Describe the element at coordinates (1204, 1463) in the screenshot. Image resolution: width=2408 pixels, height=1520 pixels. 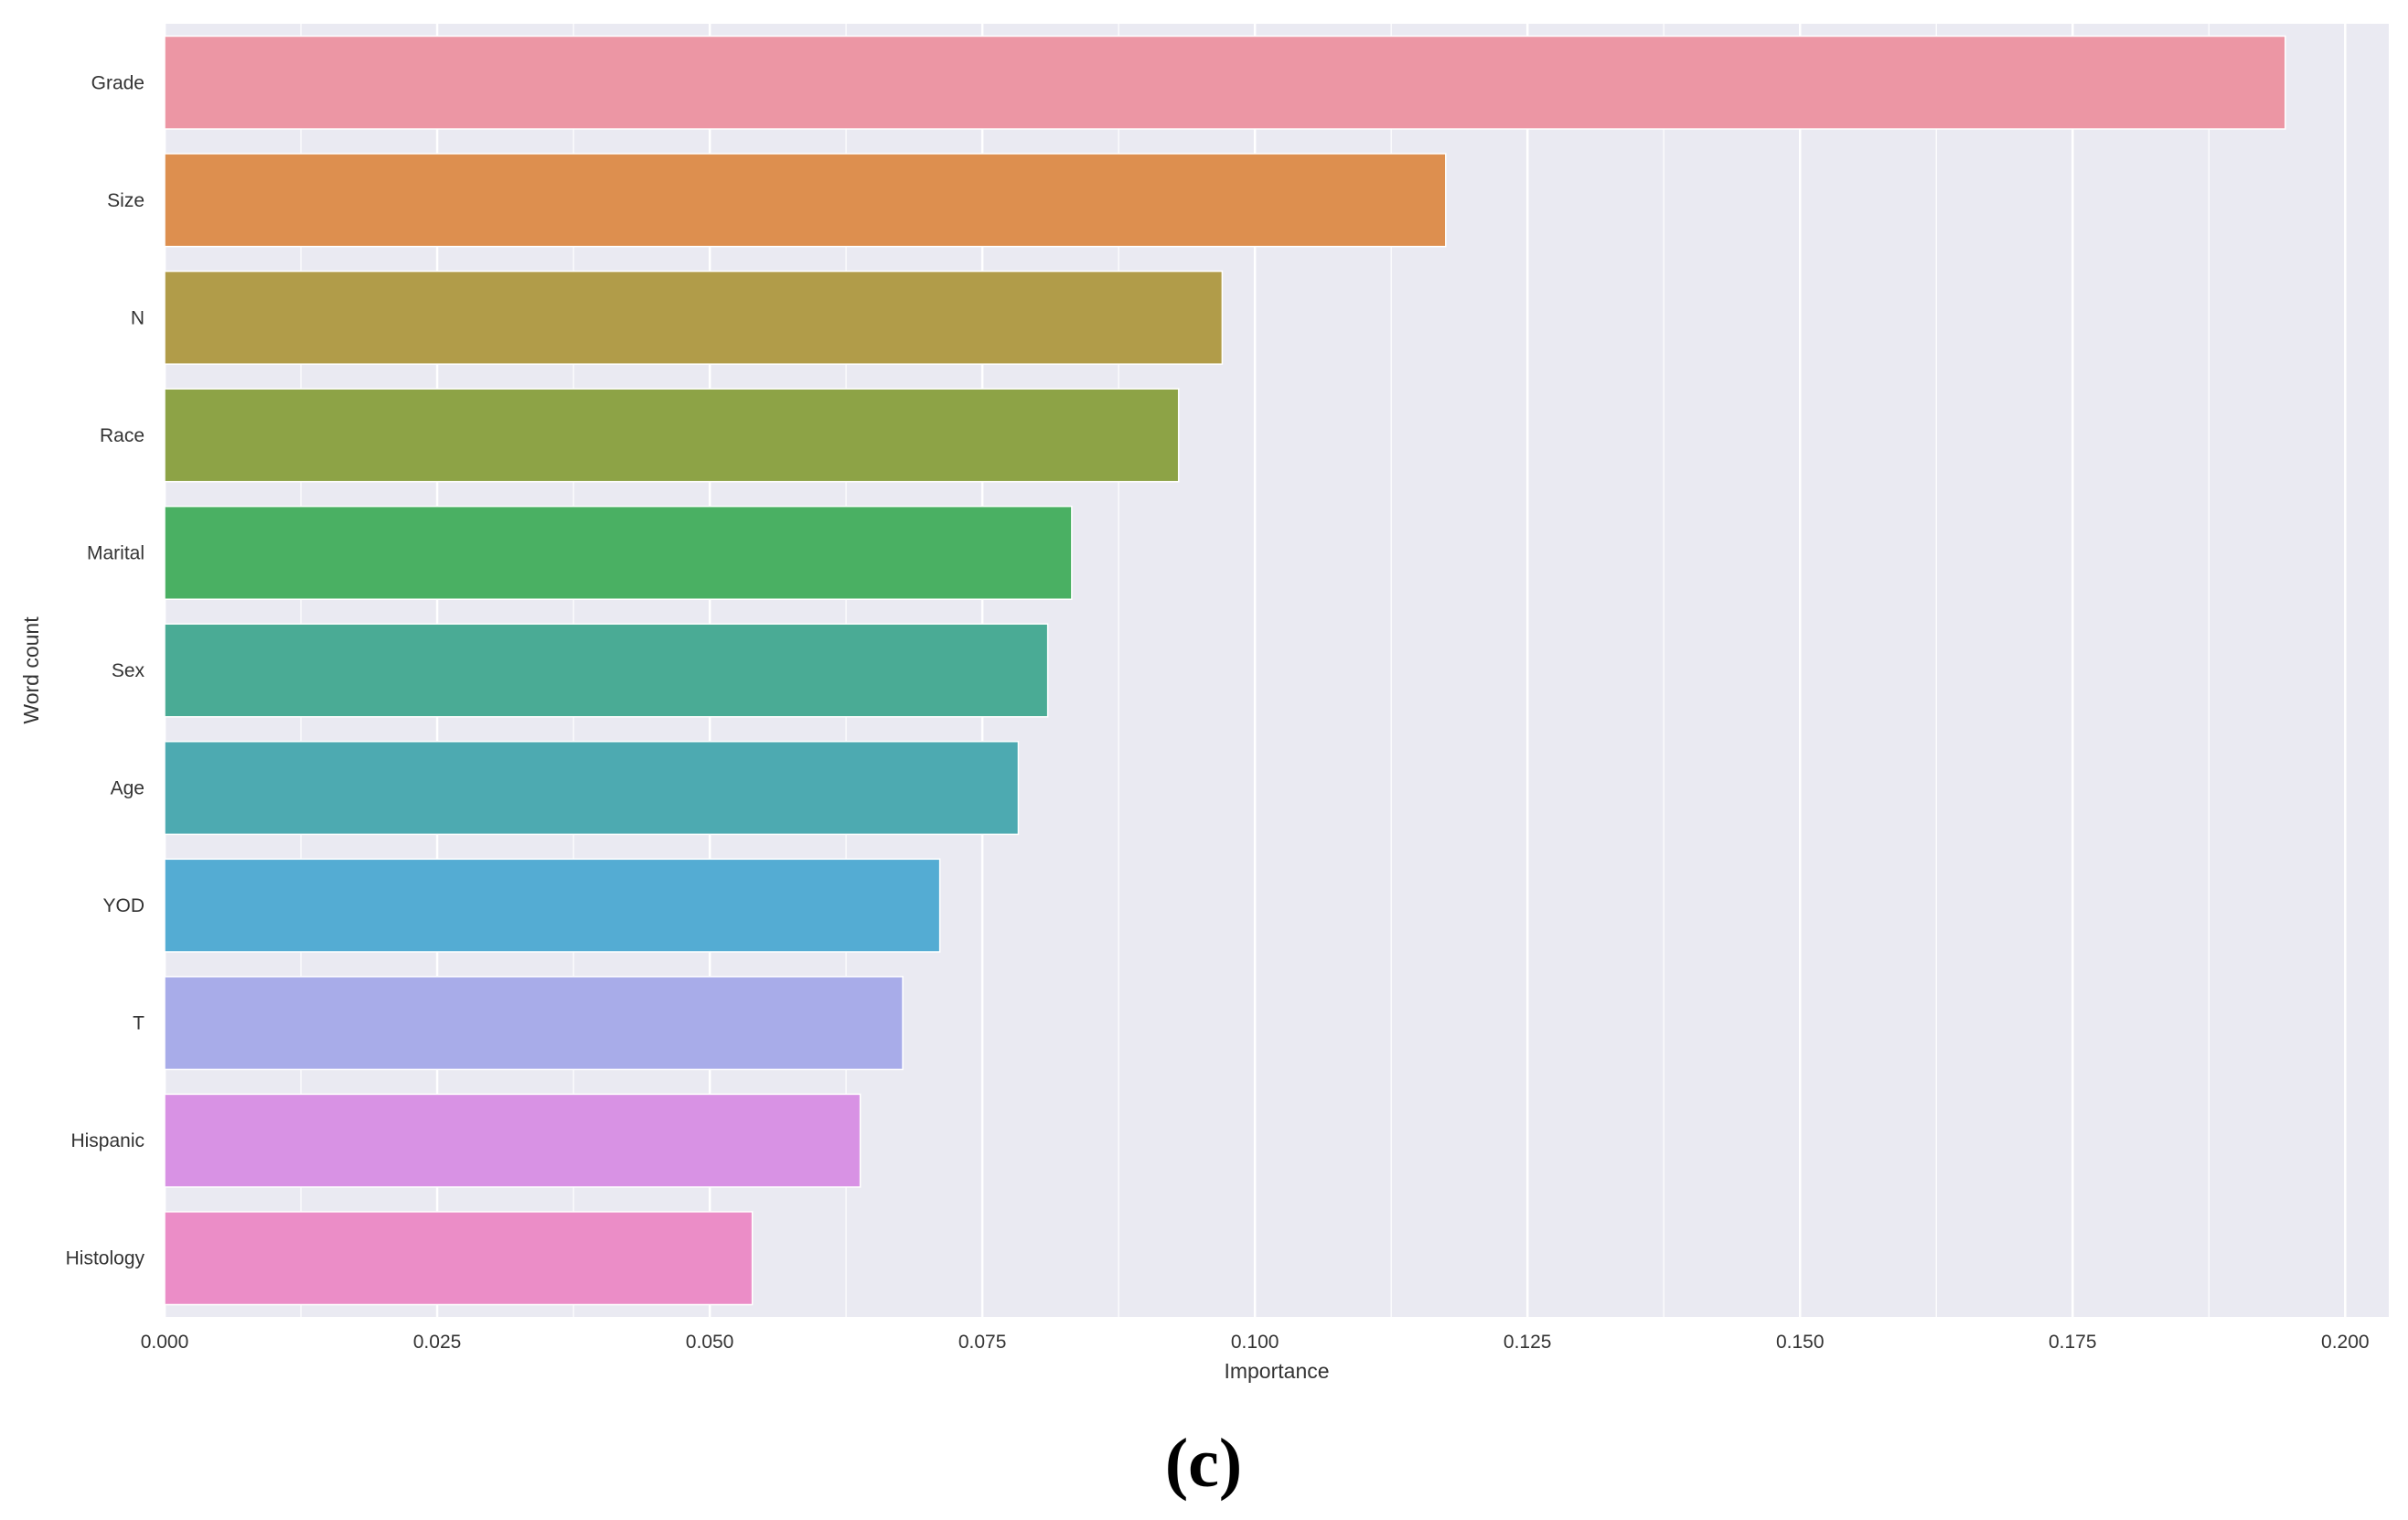
I see `panel-label: (c)` at that location.